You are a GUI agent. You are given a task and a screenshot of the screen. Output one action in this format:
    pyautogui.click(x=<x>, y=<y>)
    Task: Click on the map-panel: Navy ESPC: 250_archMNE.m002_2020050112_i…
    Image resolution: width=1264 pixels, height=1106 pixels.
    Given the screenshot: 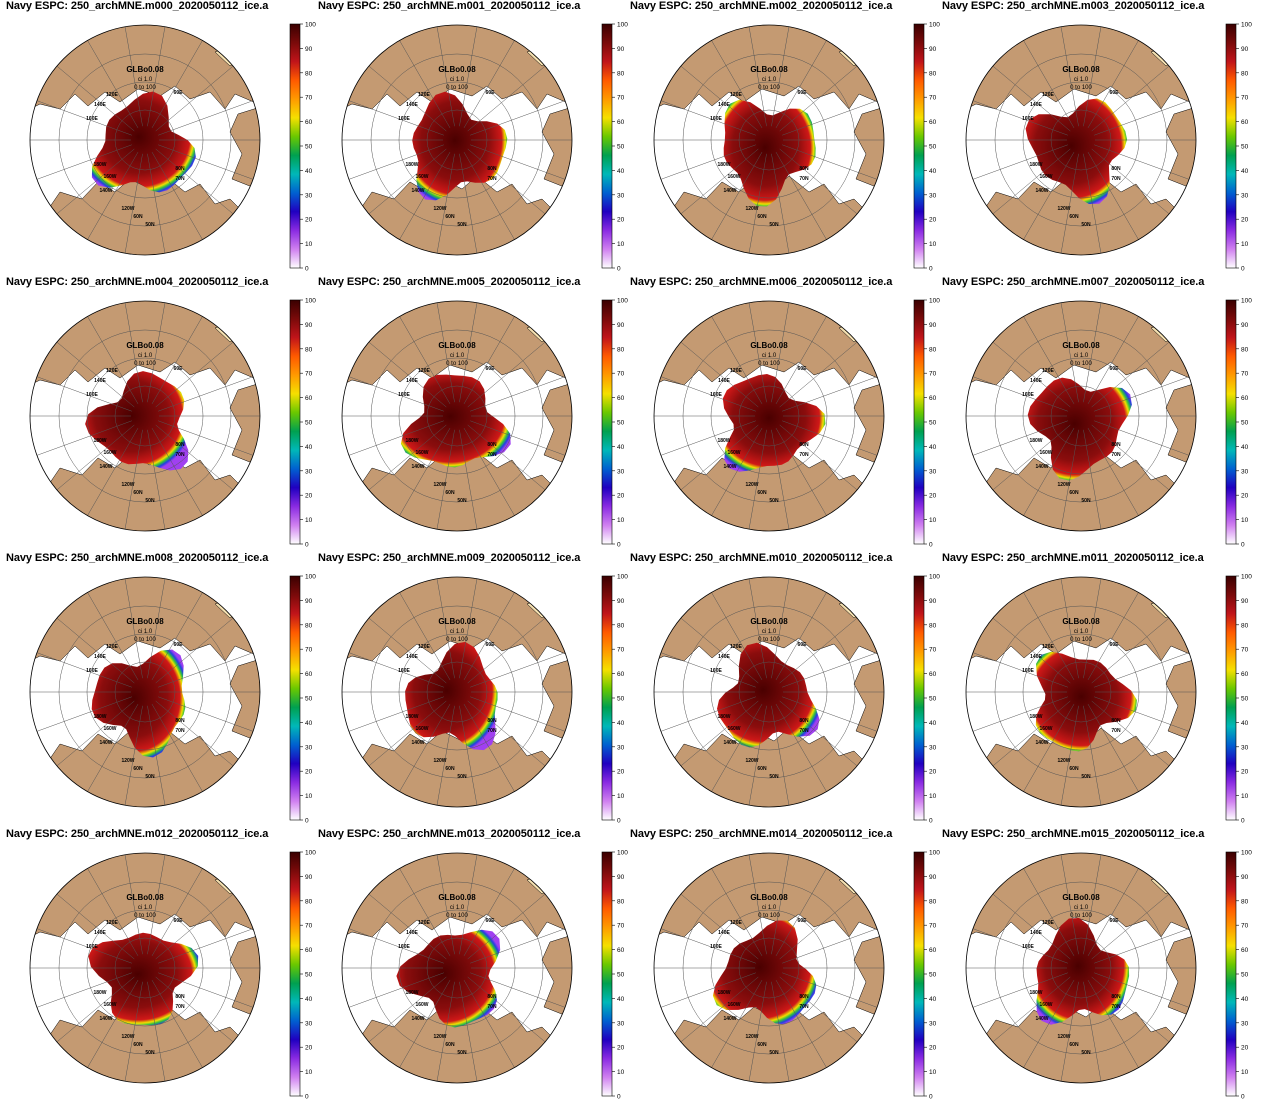 What is the action you would take?
    pyautogui.click(x=782, y=138)
    